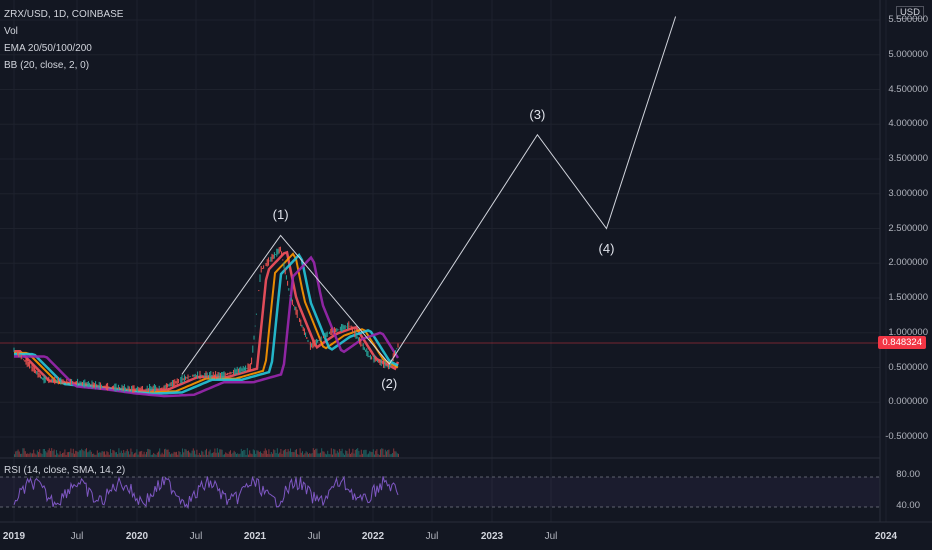 This screenshot has height=550, width=932. Describe the element at coordinates (64, 14) in the screenshot. I see `symbol-header: ZRX/USD, 1D, COINBASE` at that location.